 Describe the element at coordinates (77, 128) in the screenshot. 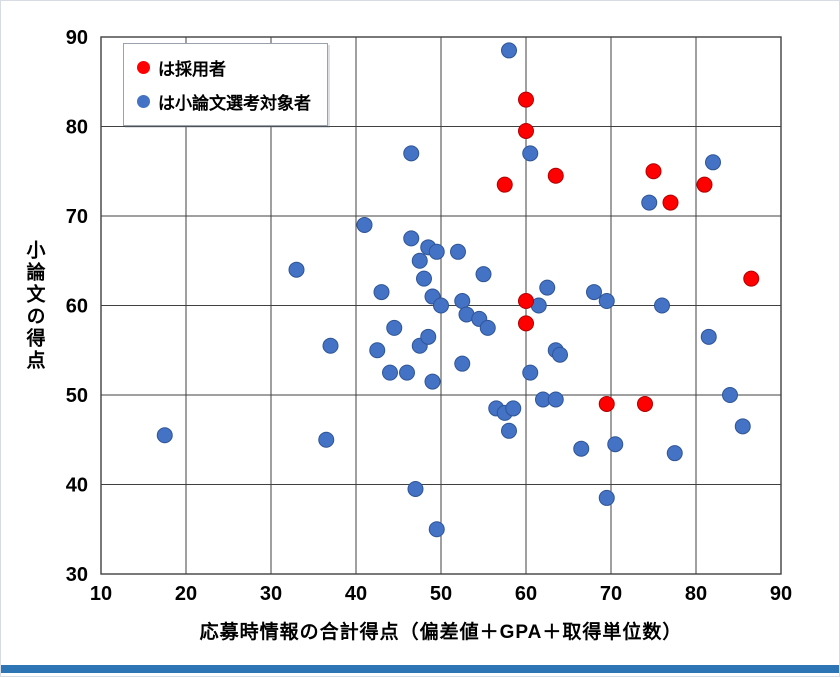

I see `y-tick-label: 80` at that location.